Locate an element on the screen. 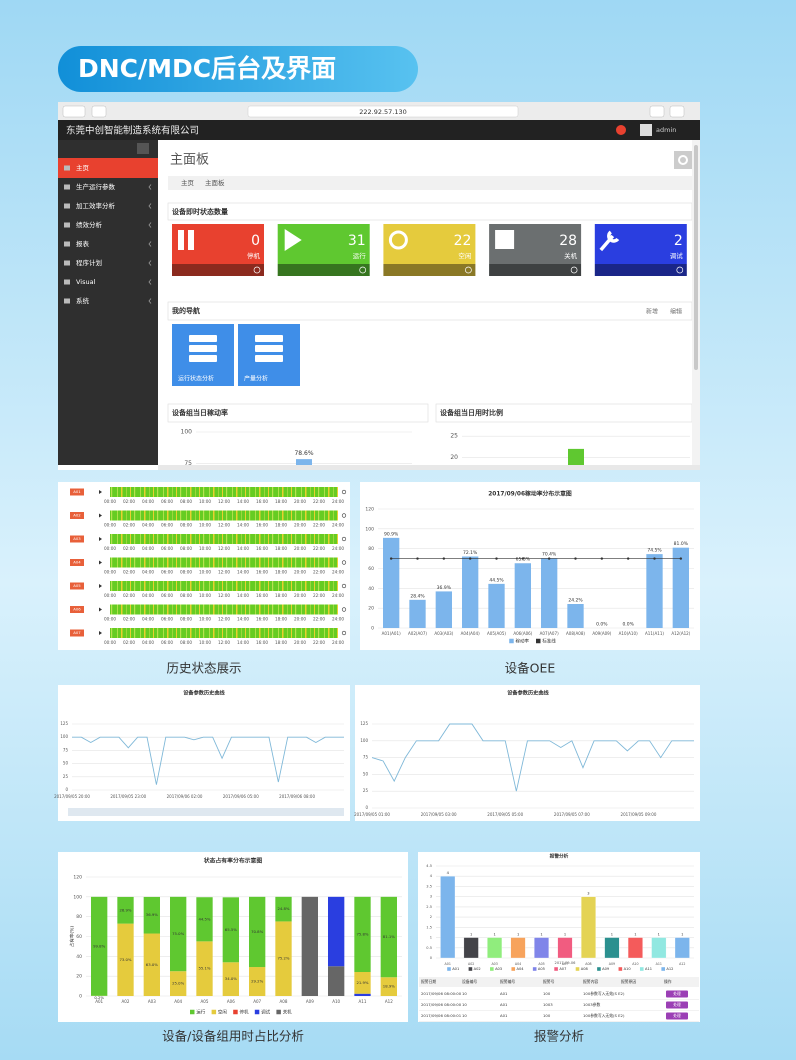 The image size is (796, 1060). y-tick-label: 75 is located at coordinates (66, 749).